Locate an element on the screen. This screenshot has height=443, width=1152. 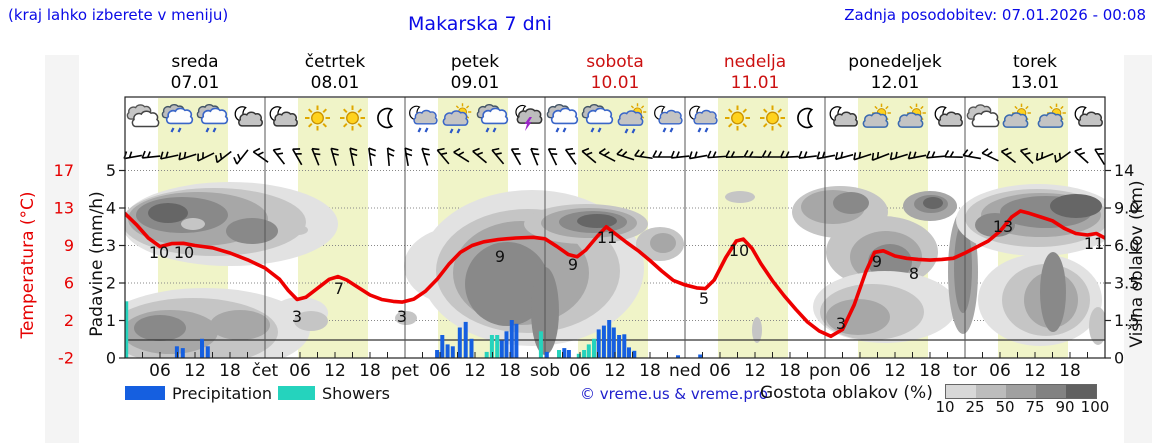
temperature-tick-label: 2 is located at coordinates (69, 320).